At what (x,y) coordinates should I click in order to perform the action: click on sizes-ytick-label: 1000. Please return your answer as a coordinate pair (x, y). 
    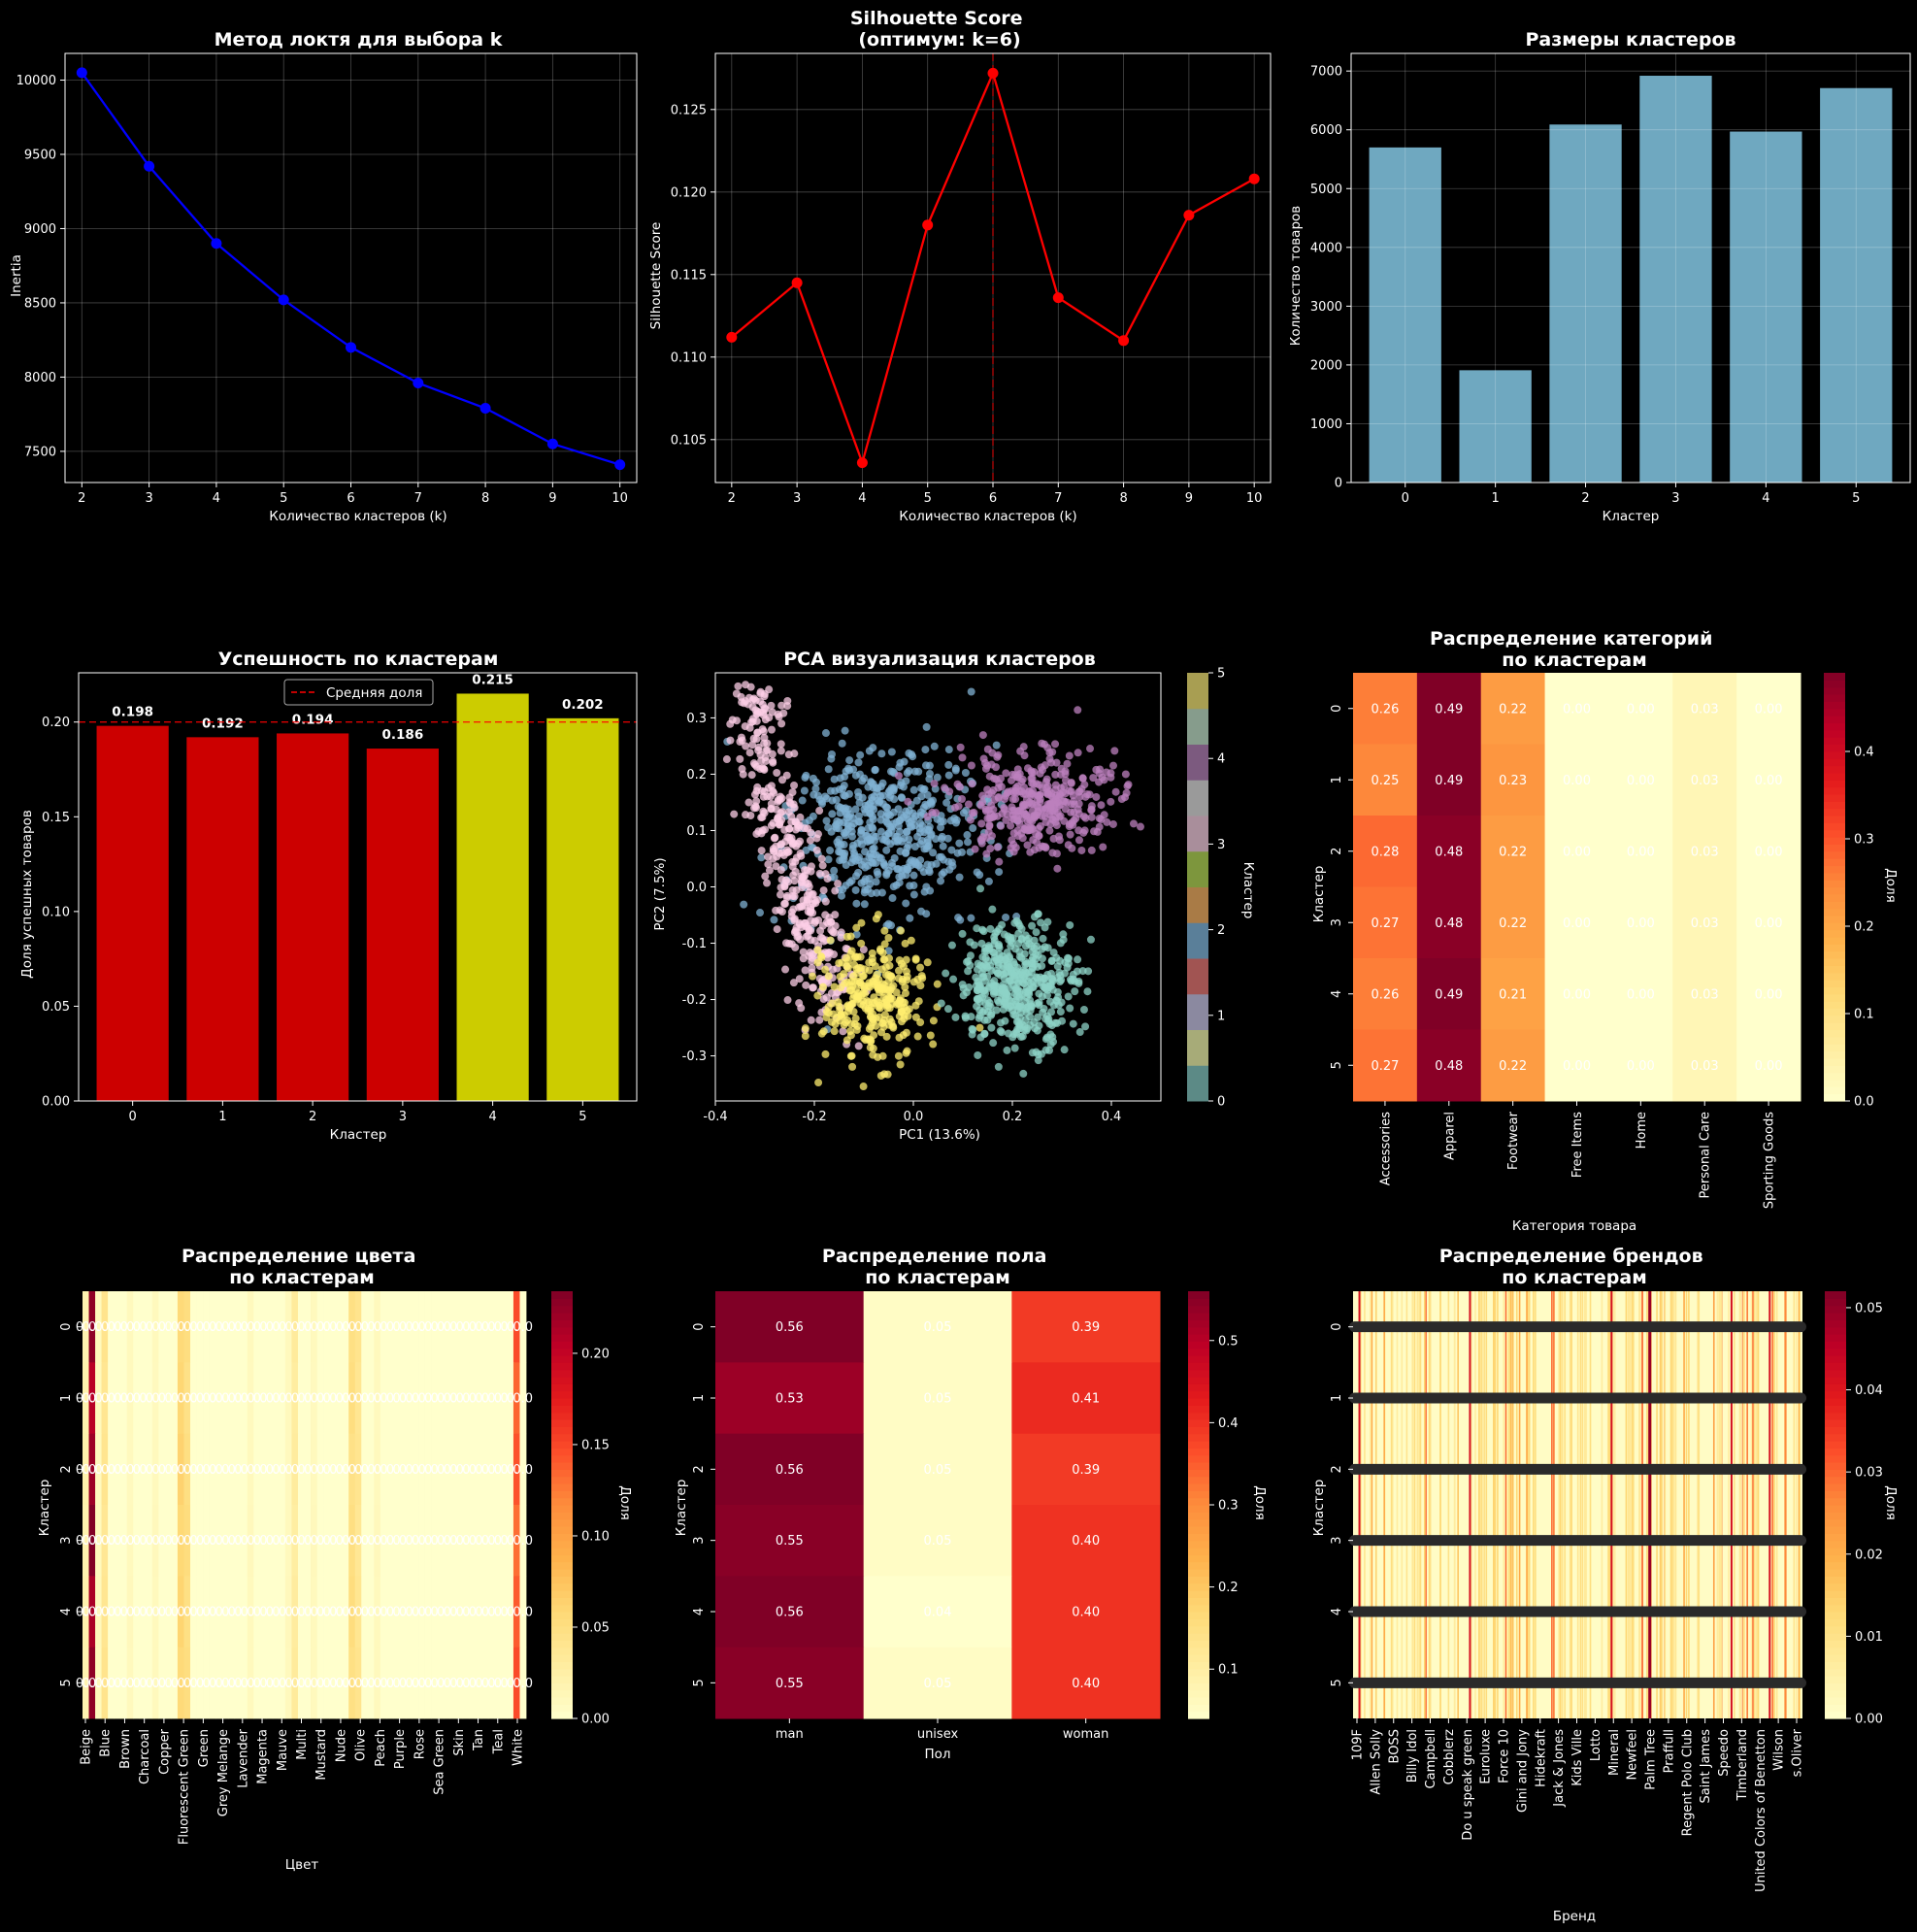
    Looking at the image, I should click on (1326, 425).